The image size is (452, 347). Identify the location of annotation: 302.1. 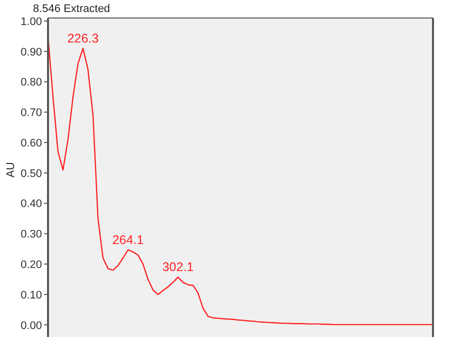
(178, 267).